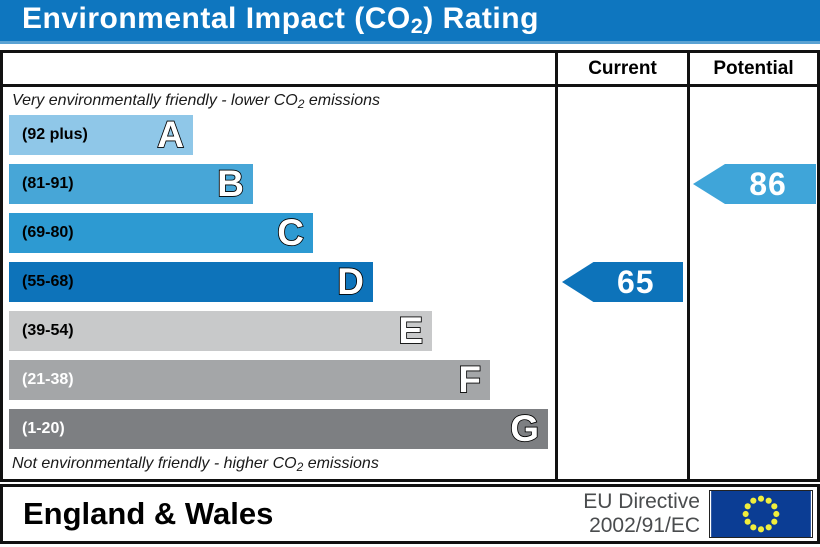 The width and height of the screenshot is (820, 547). What do you see at coordinates (280, 20) in the screenshot?
I see `page-title: Environmental Impact (CO2) Rating` at bounding box center [280, 20].